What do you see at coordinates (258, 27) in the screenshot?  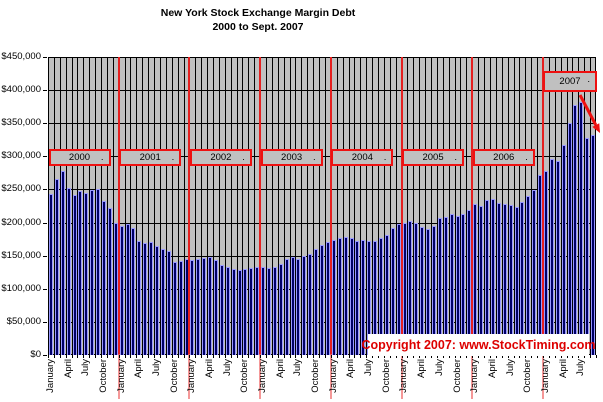 I see `chart-title-line2: 2000 to Sept. 2007` at bounding box center [258, 27].